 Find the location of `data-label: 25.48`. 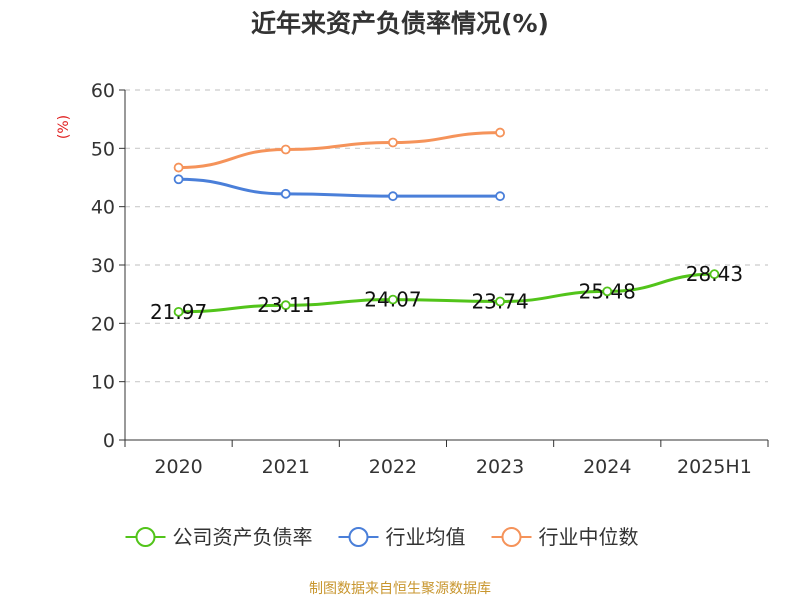

data-label: 25.48 is located at coordinates (607, 291).